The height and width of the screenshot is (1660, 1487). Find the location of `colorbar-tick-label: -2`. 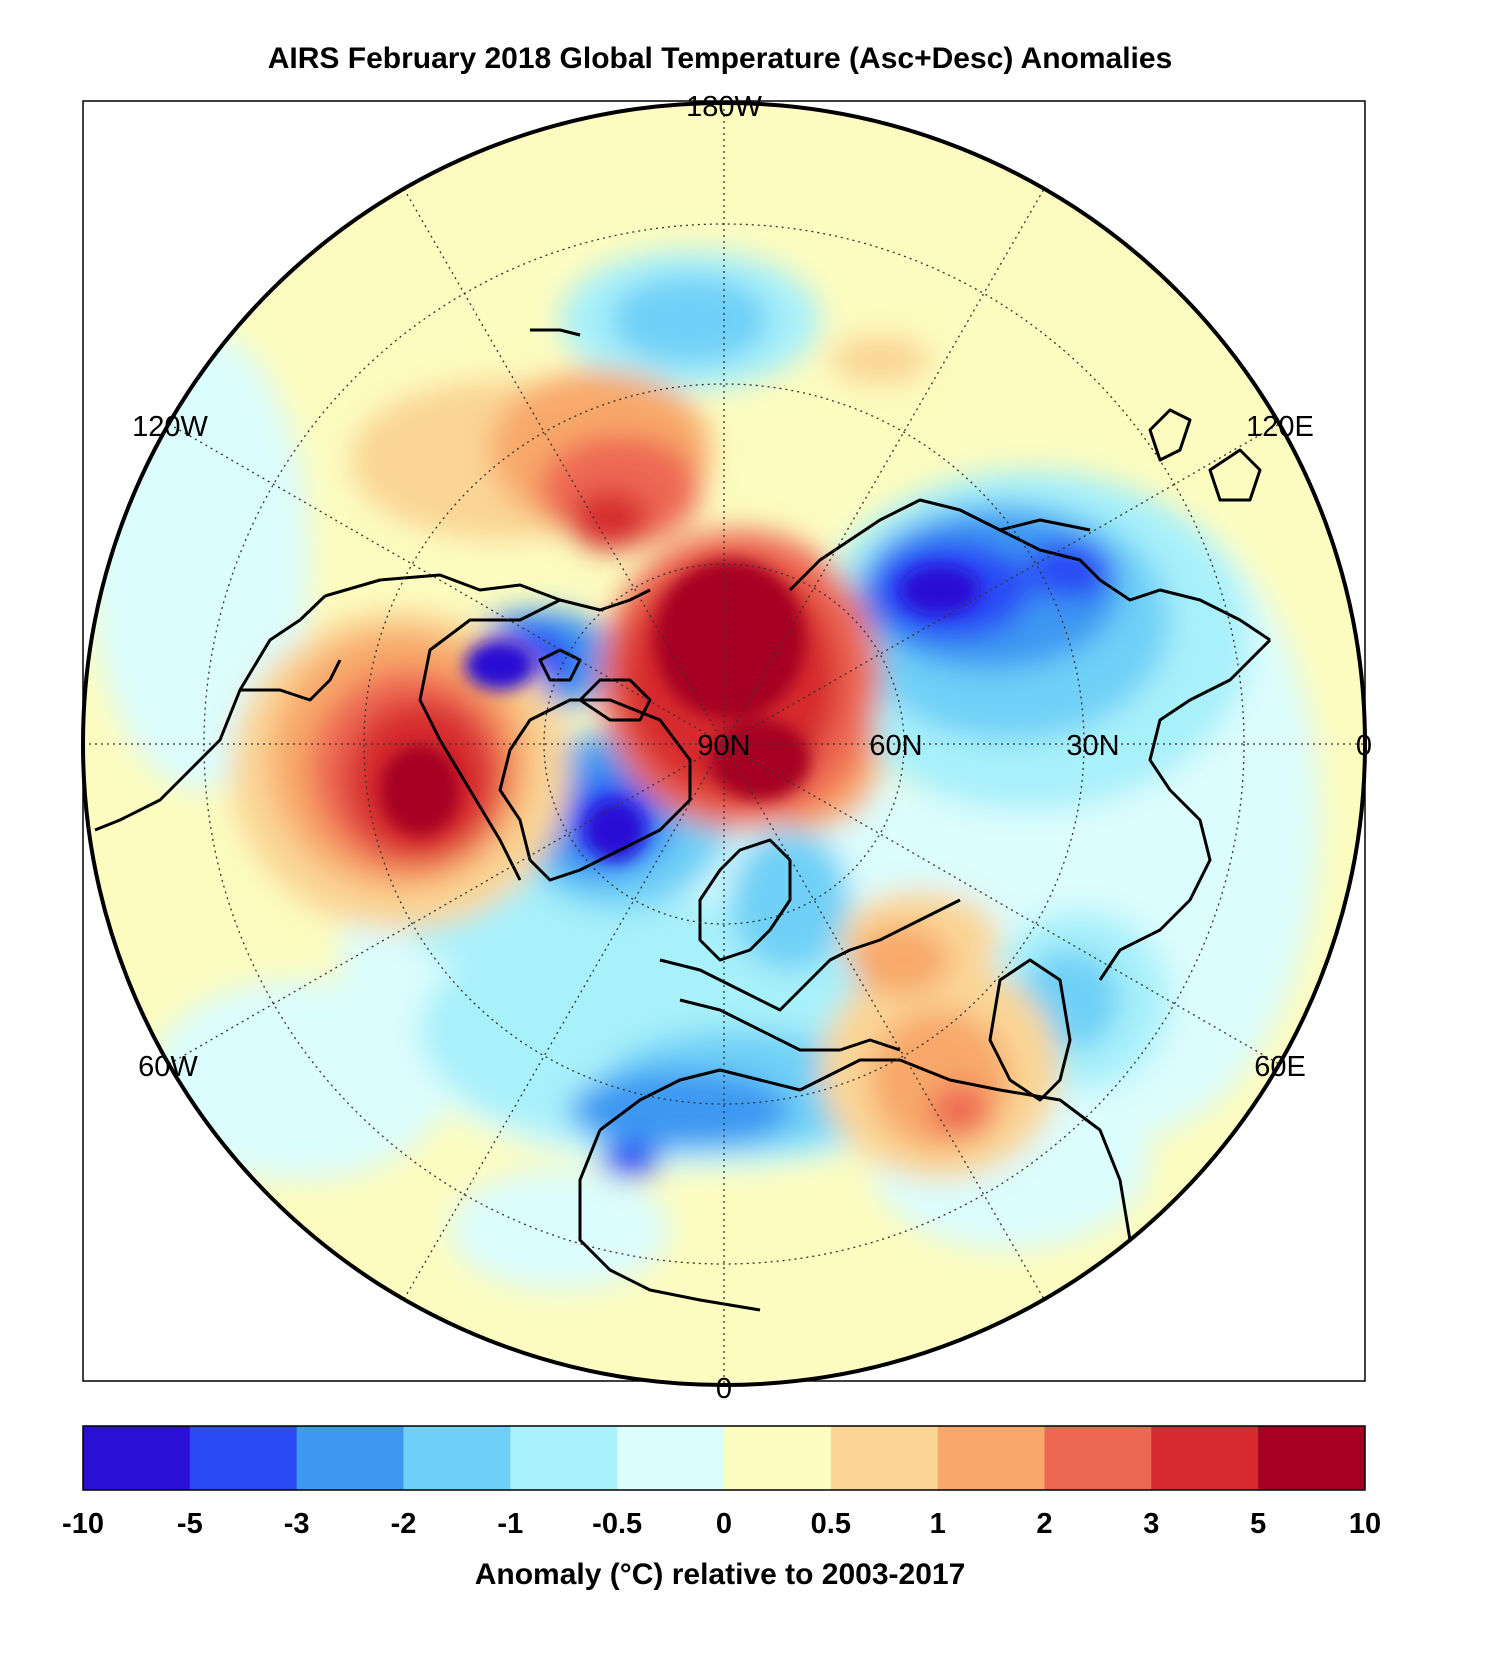

colorbar-tick-label: -2 is located at coordinates (403, 1524).